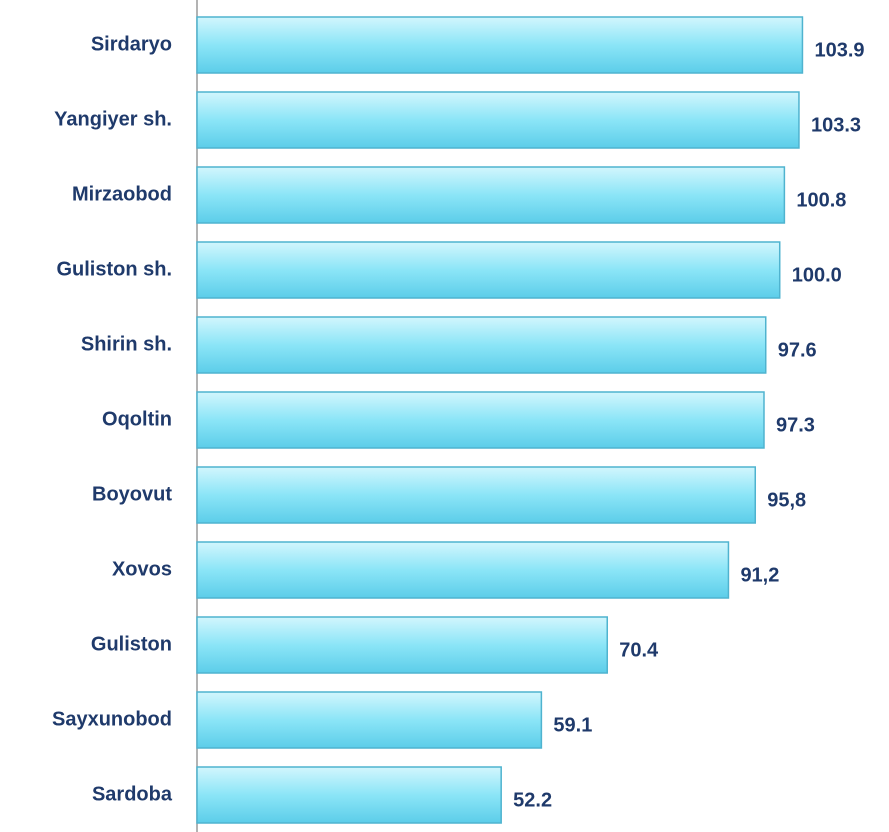 This screenshot has height=832, width=889. What do you see at coordinates (131, 44) in the screenshot?
I see `category-label: Sirdaryo` at bounding box center [131, 44].